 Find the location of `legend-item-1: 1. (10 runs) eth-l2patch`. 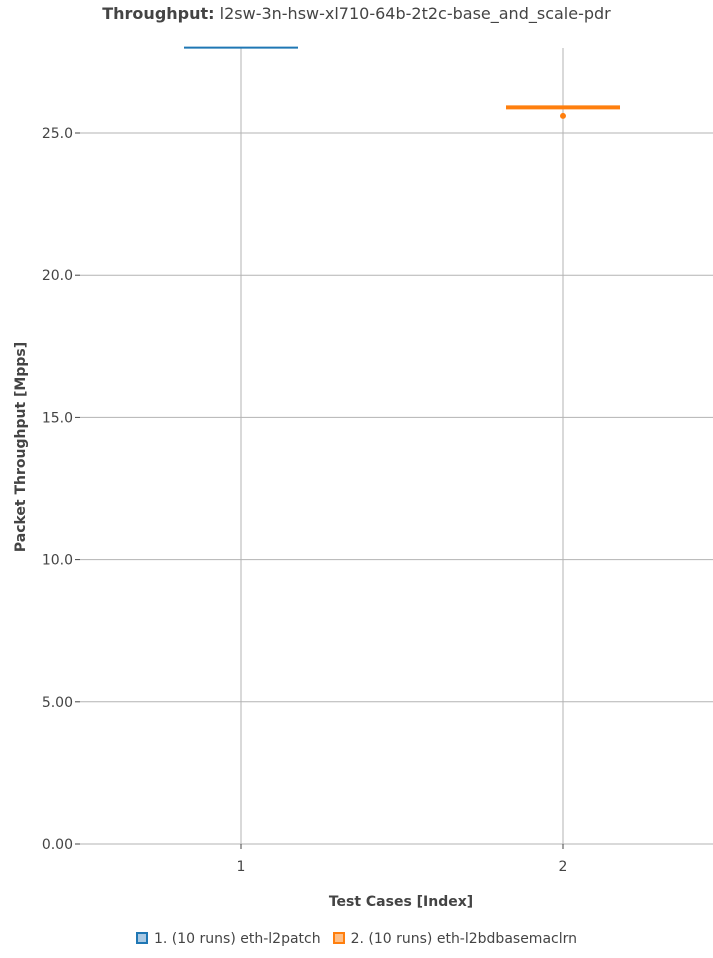

legend-item-1: 1. (10 runs) eth-l2patch is located at coordinates (228, 939).